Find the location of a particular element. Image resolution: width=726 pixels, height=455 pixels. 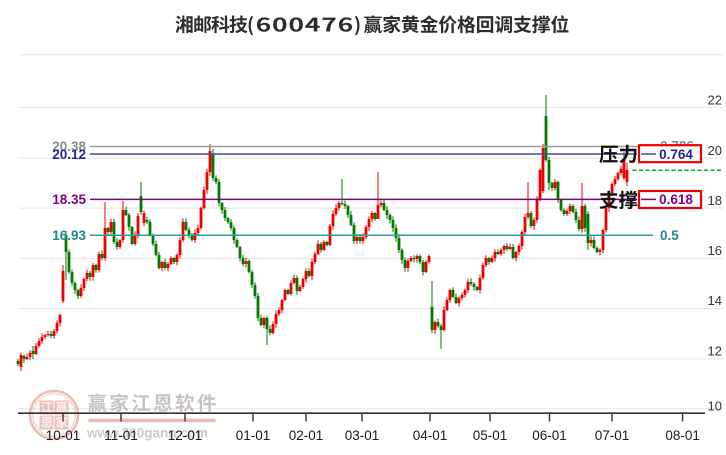

svg-text: 08-01 is located at coordinates (682, 435).